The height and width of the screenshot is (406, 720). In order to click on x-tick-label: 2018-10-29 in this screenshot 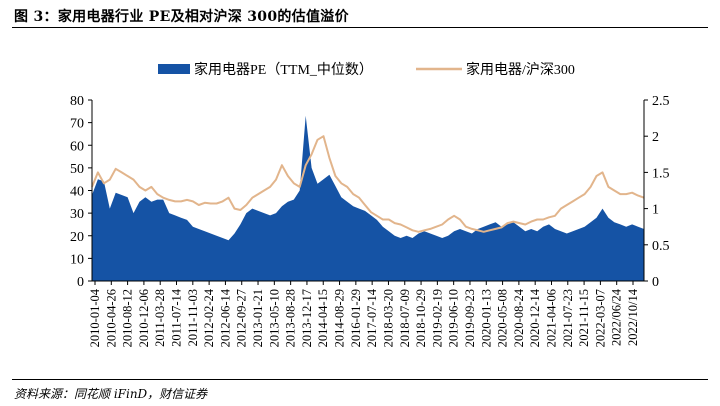, I will do `click(421, 318)`.